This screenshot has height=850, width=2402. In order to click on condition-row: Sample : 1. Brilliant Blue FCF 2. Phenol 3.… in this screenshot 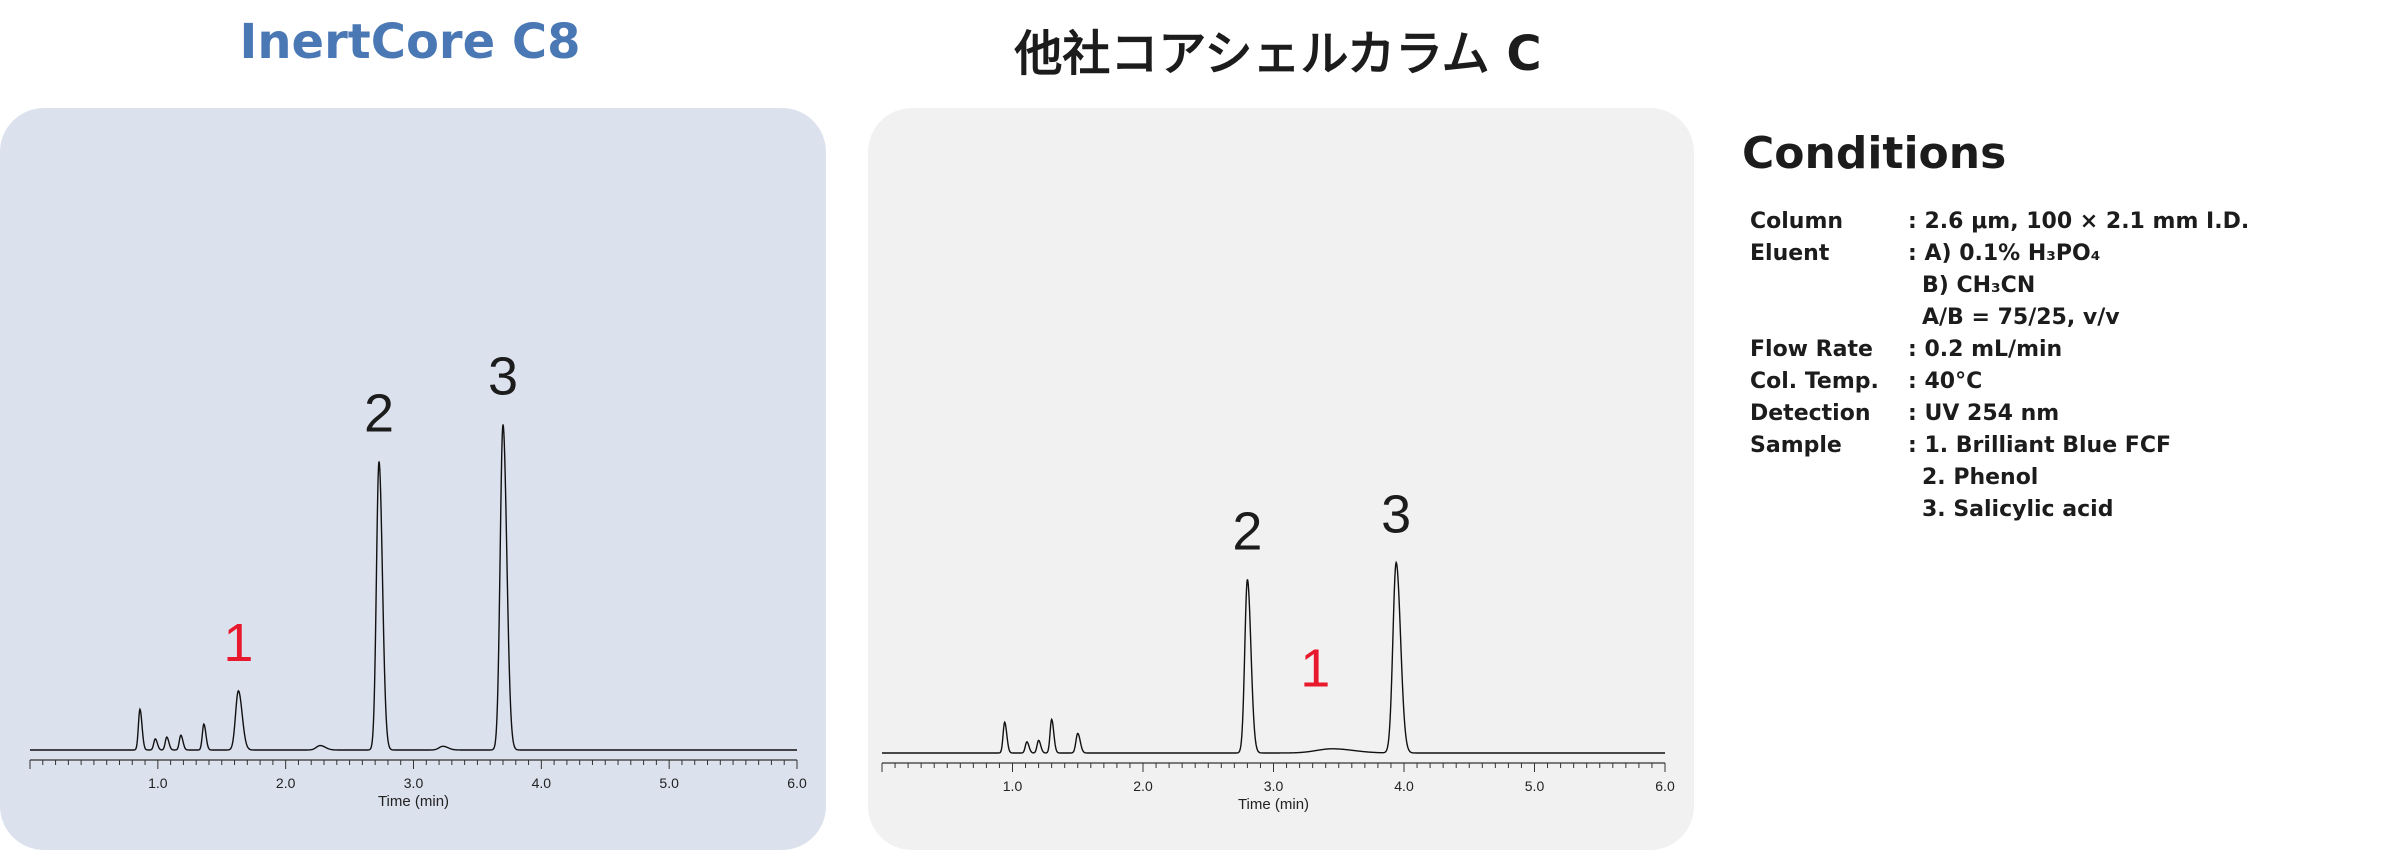, I will do `click(1999, 478)`.